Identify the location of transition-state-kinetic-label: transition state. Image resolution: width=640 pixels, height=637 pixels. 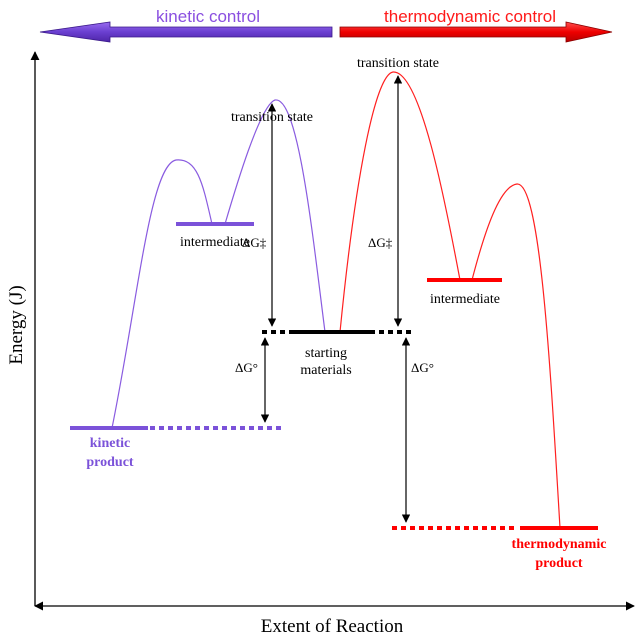
(272, 117).